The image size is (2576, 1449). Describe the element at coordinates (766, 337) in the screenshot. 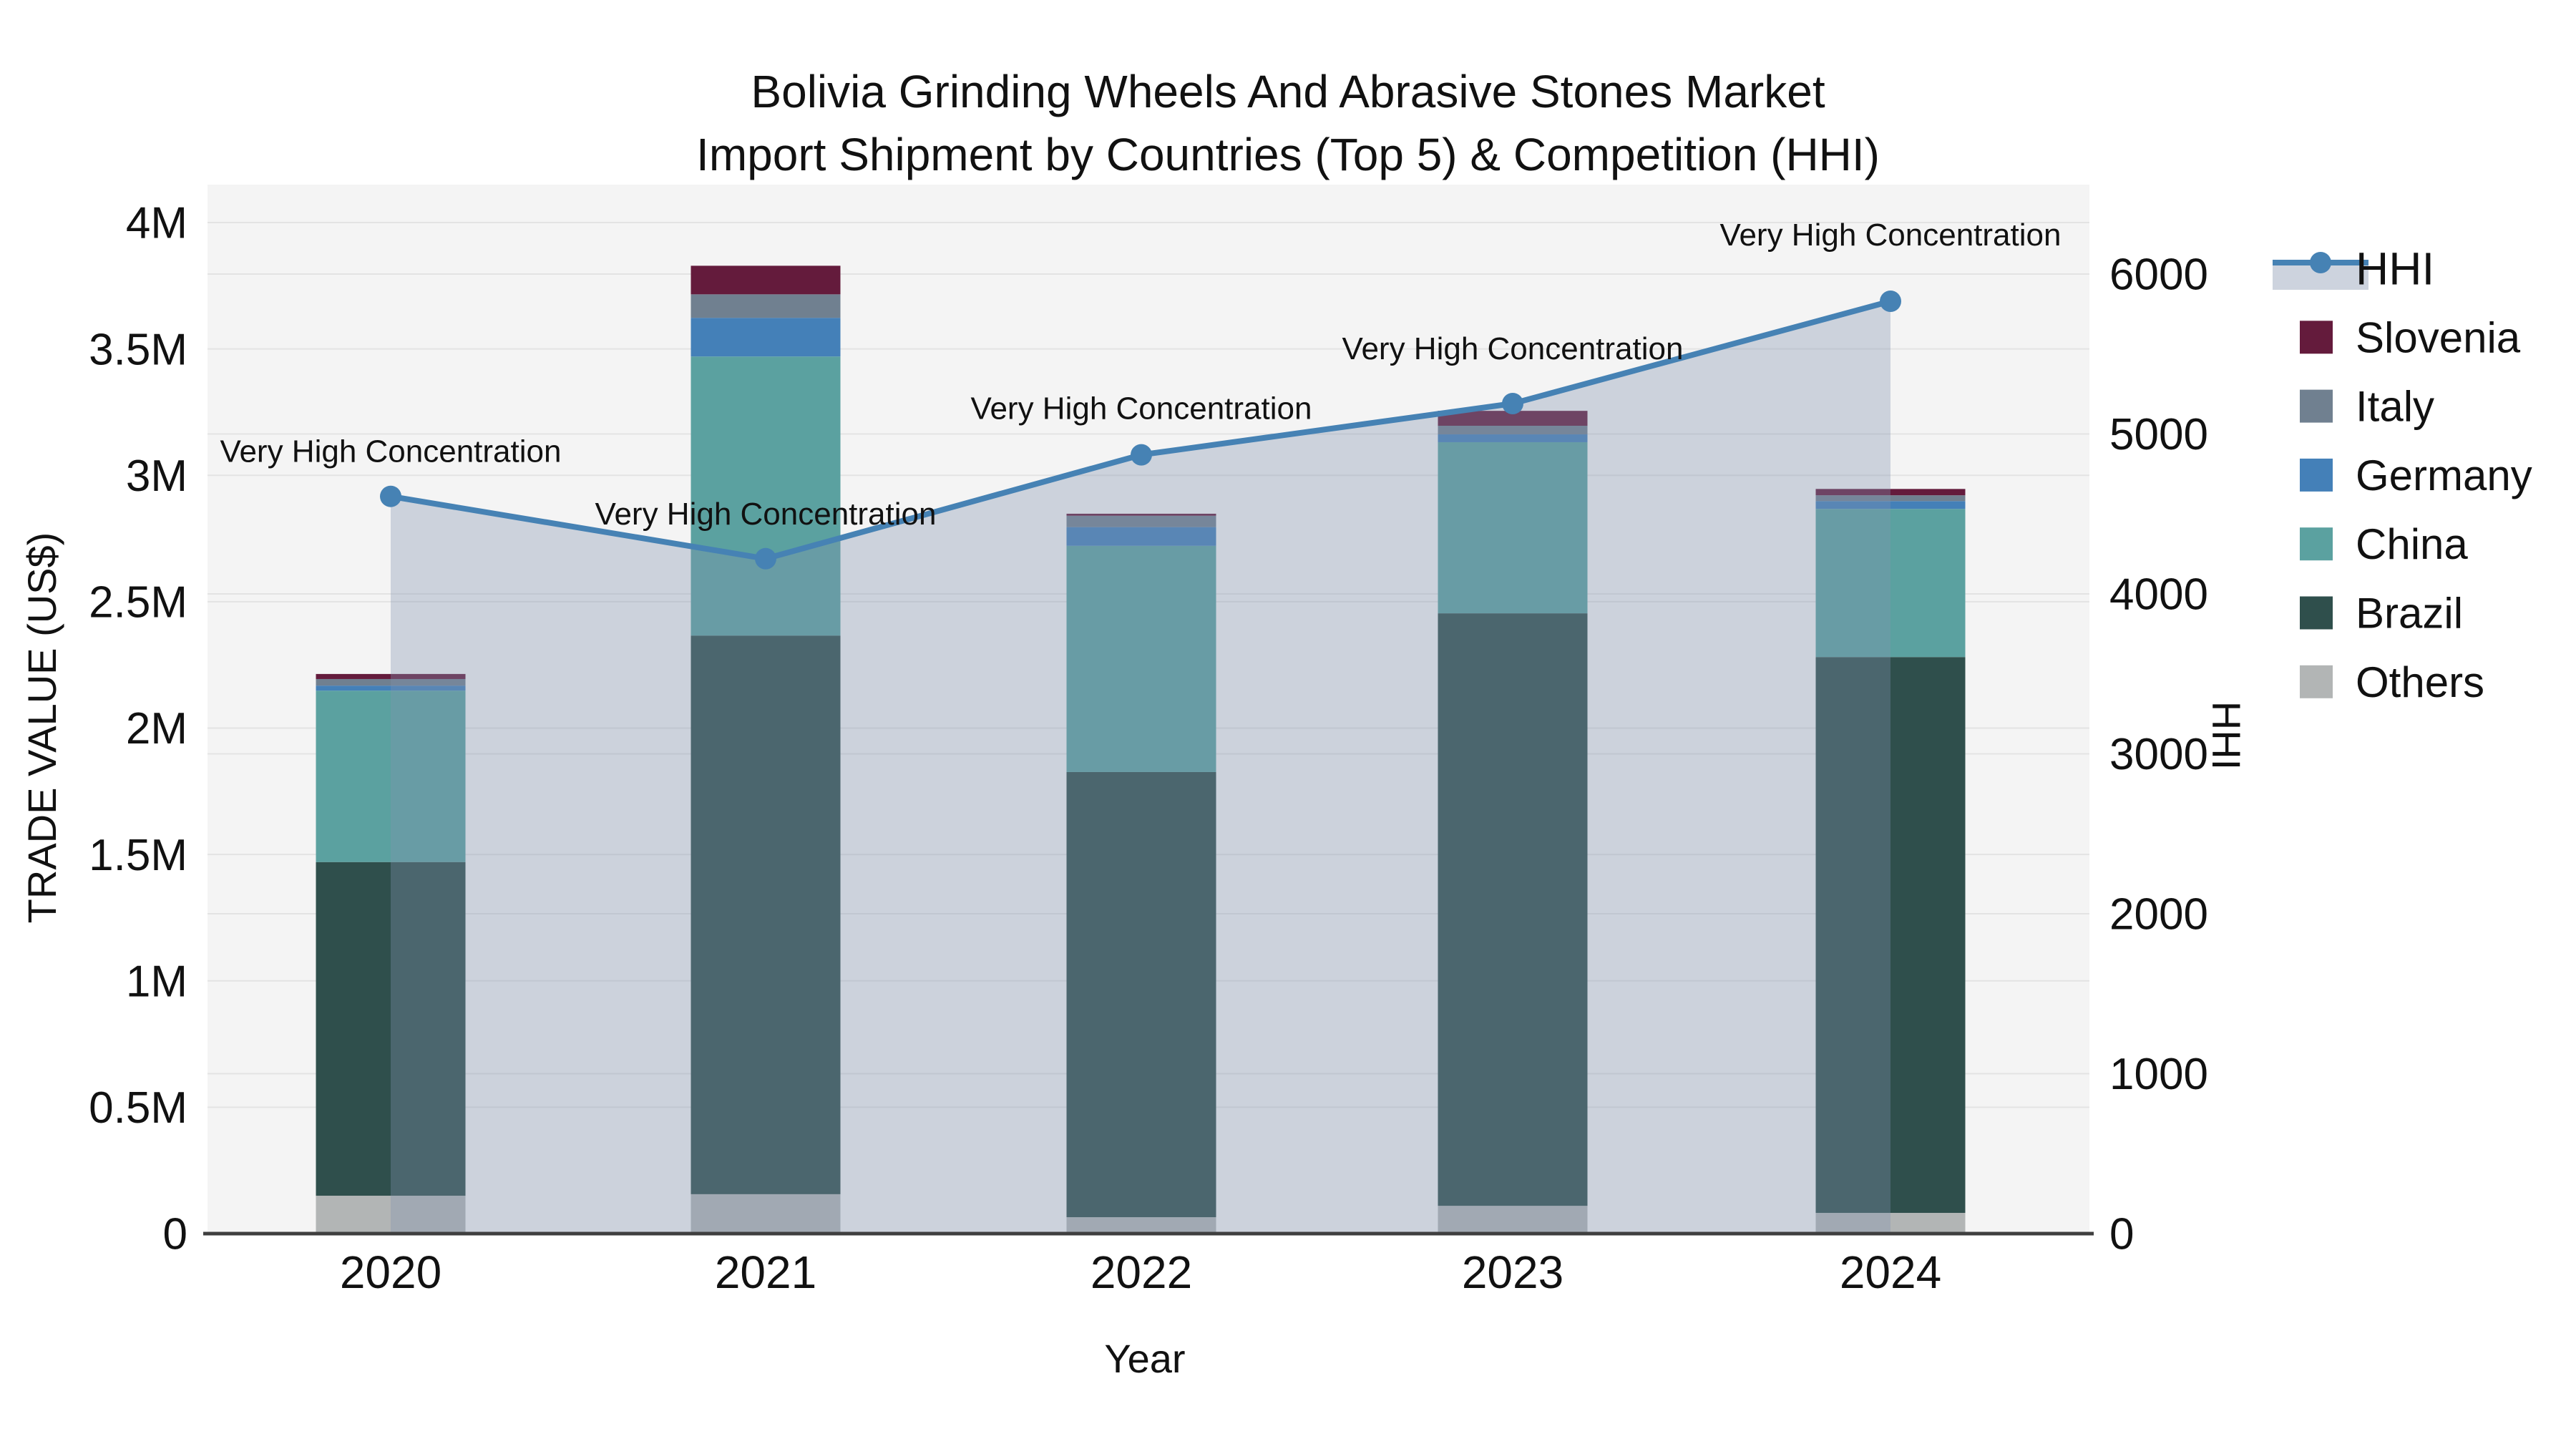

I see `bar-segment-germany-2021` at that location.